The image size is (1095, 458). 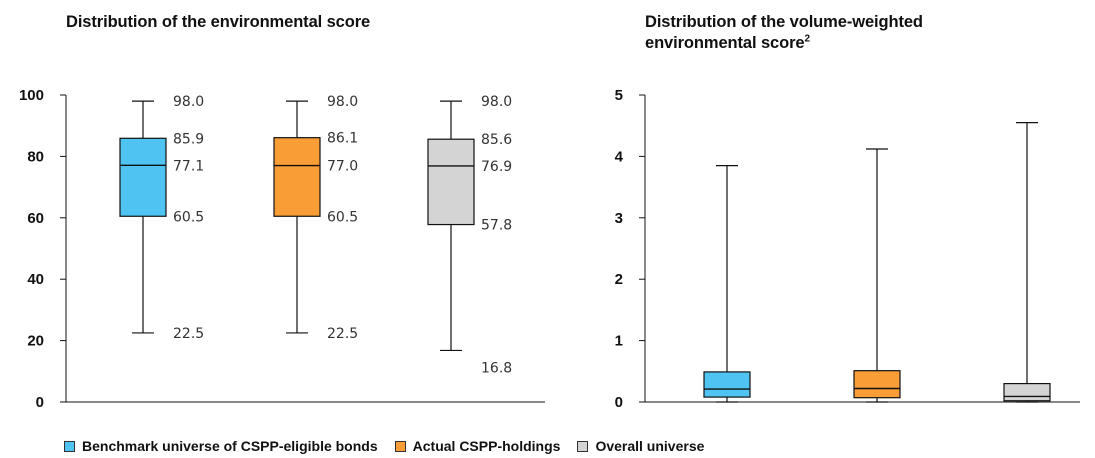 I want to click on y-tick-label: 40, so click(x=35, y=279).